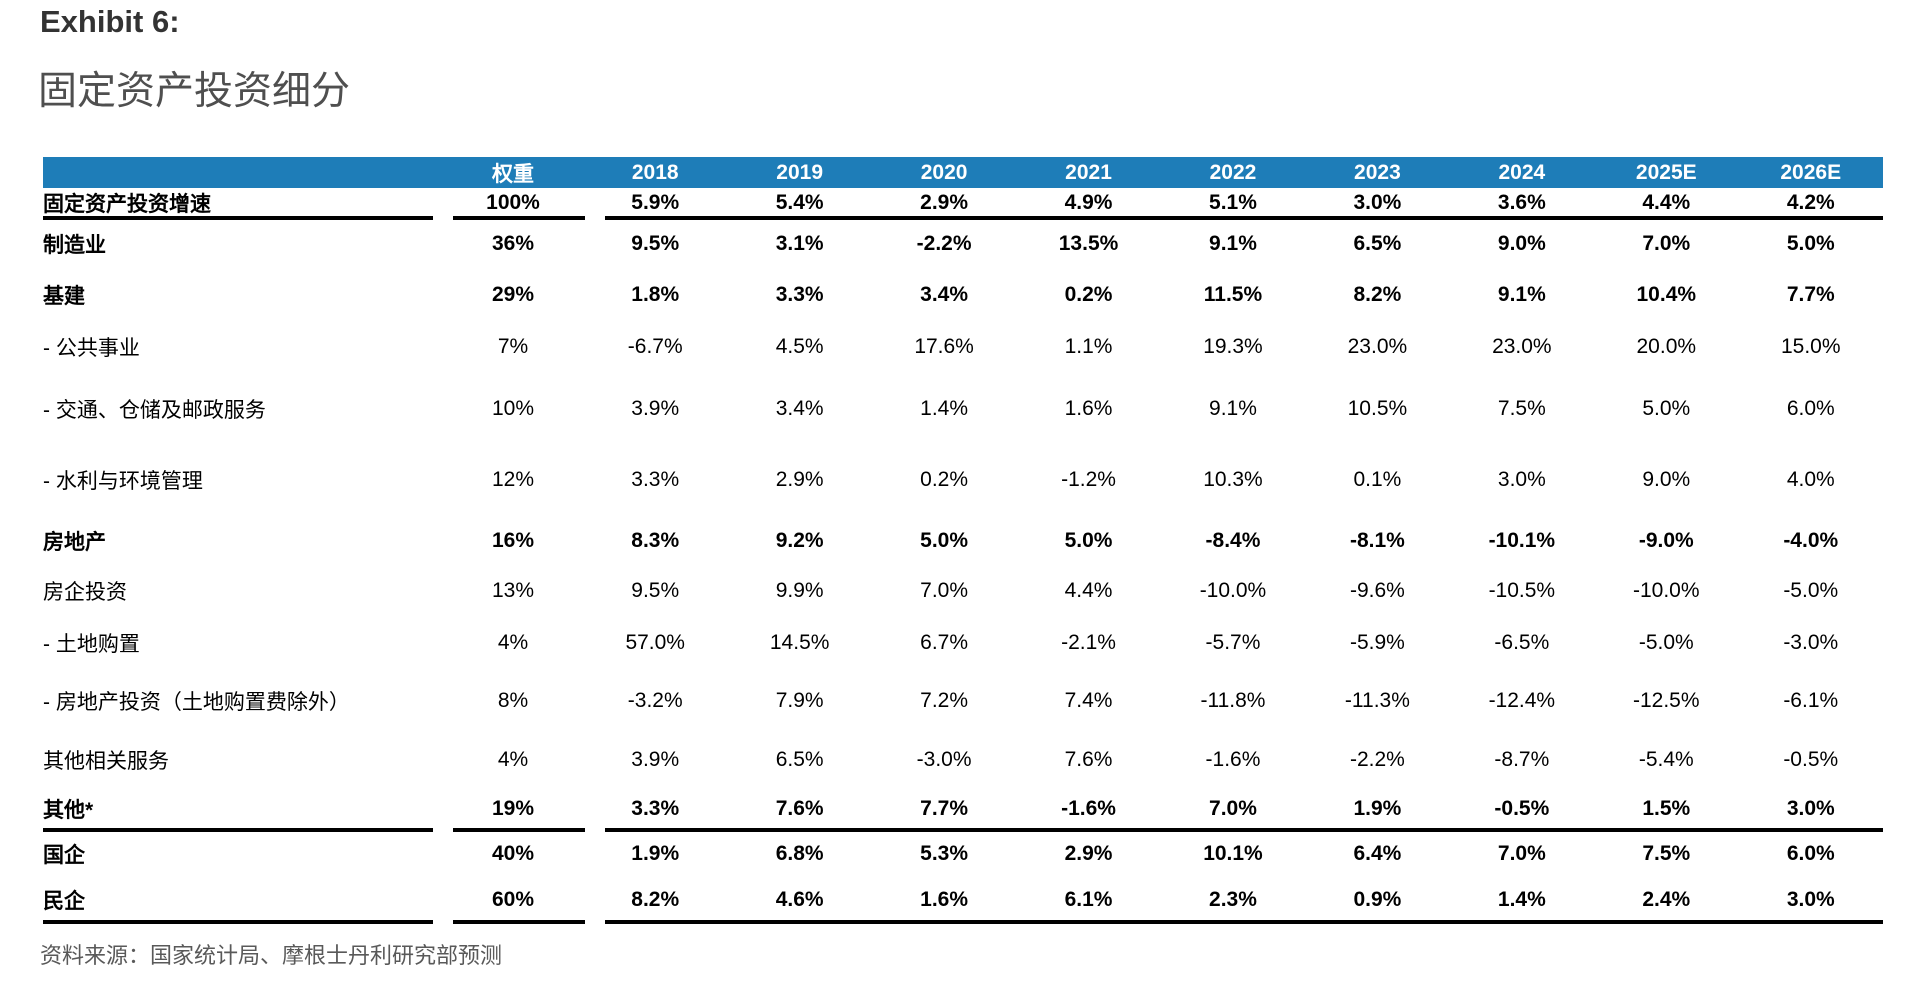 This screenshot has height=989, width=1930. I want to click on cell-value: 7.9%, so click(799, 700).